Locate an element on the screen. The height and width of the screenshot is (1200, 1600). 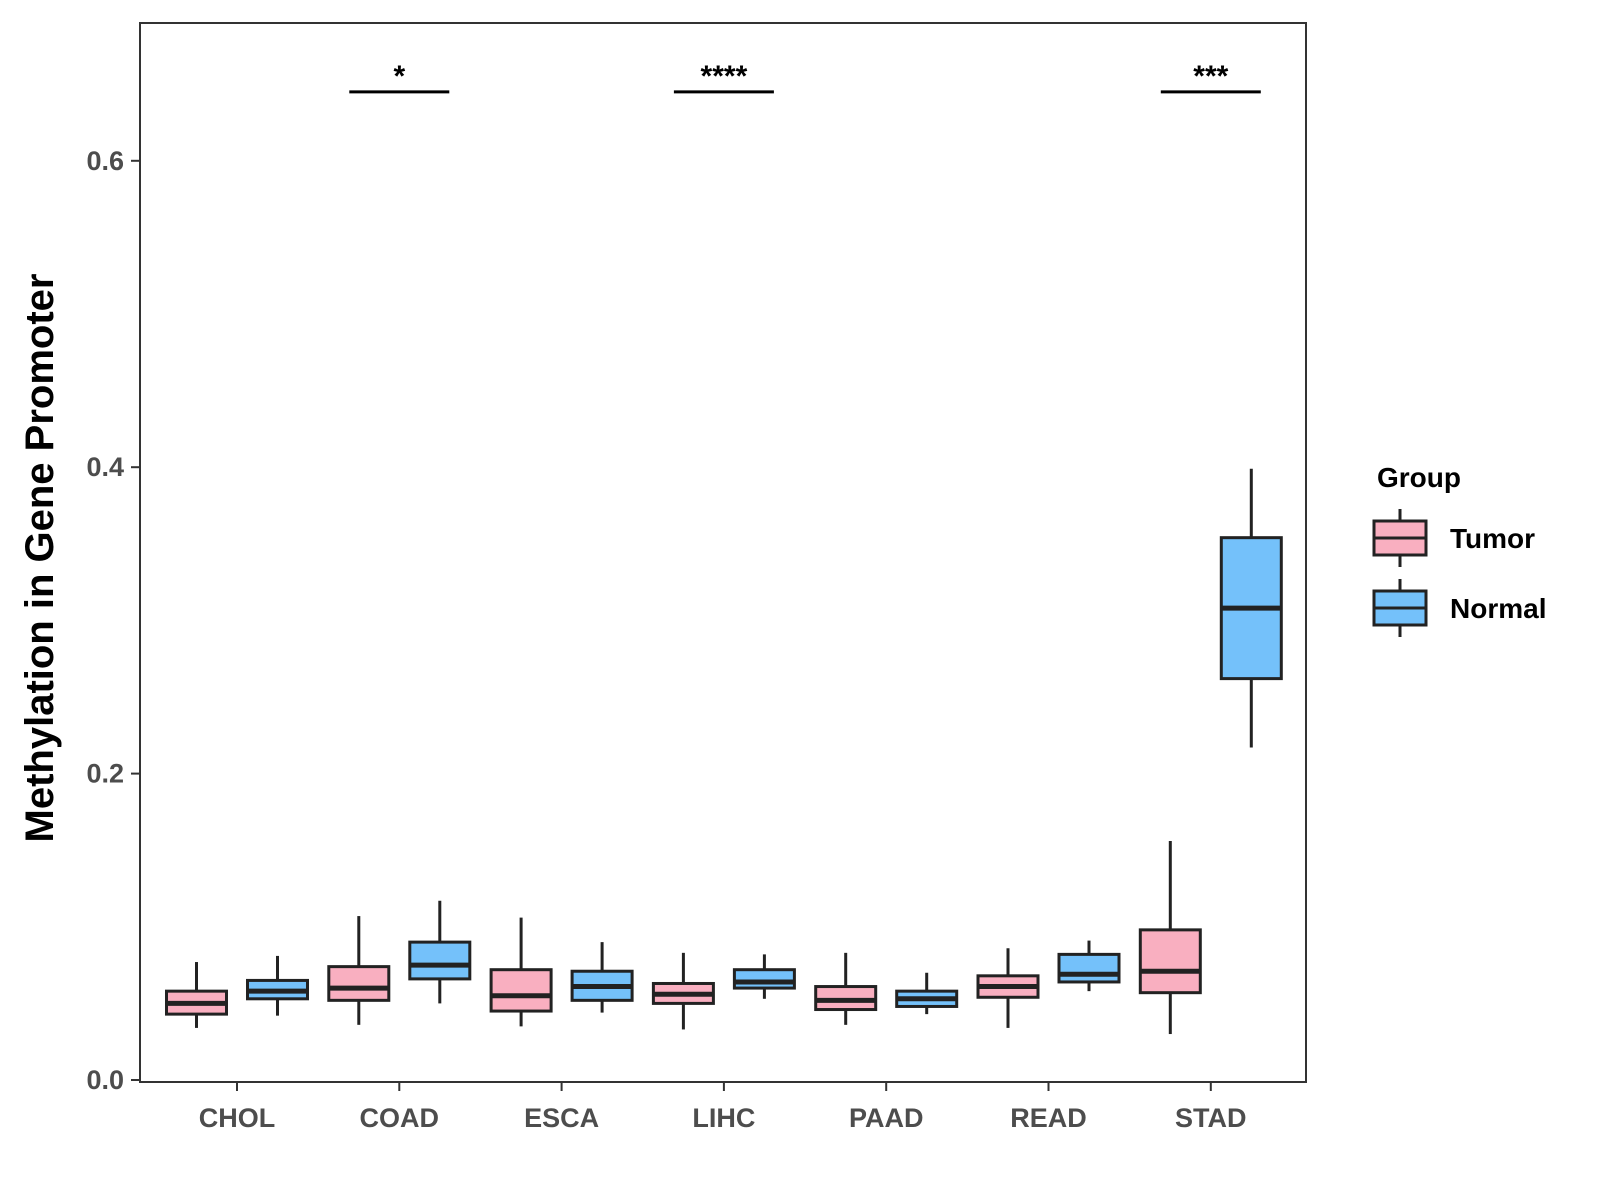
box-tumor-esca is located at coordinates (521, 972).